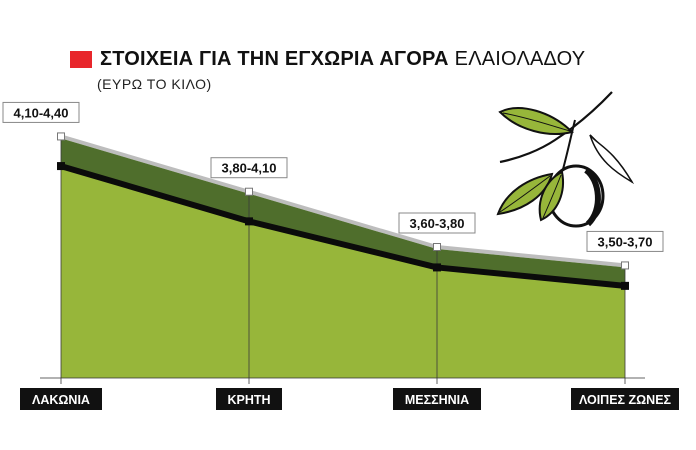 This screenshot has width=696, height=450. I want to click on title-bold-text: ΣΤΟΙΧΕΙΑ ΓΙΑ ΤΗΝ ΕΓΧΩΡΙΑ ΑΓΟΡΑ, so click(274, 59).